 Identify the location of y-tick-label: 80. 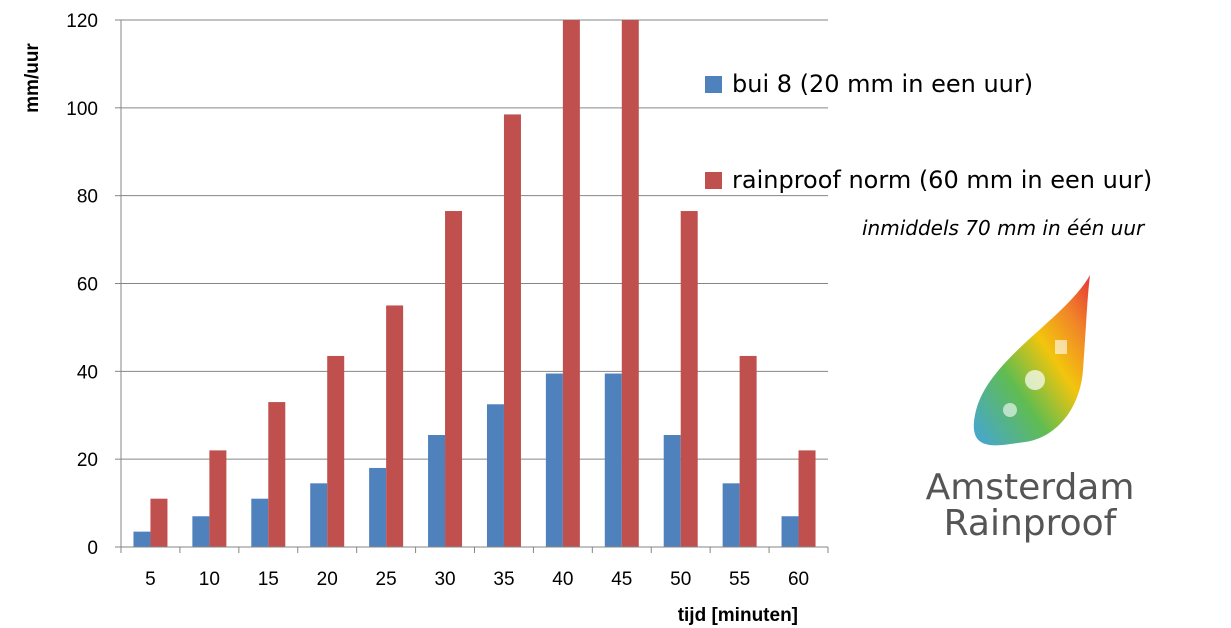
(87, 197).